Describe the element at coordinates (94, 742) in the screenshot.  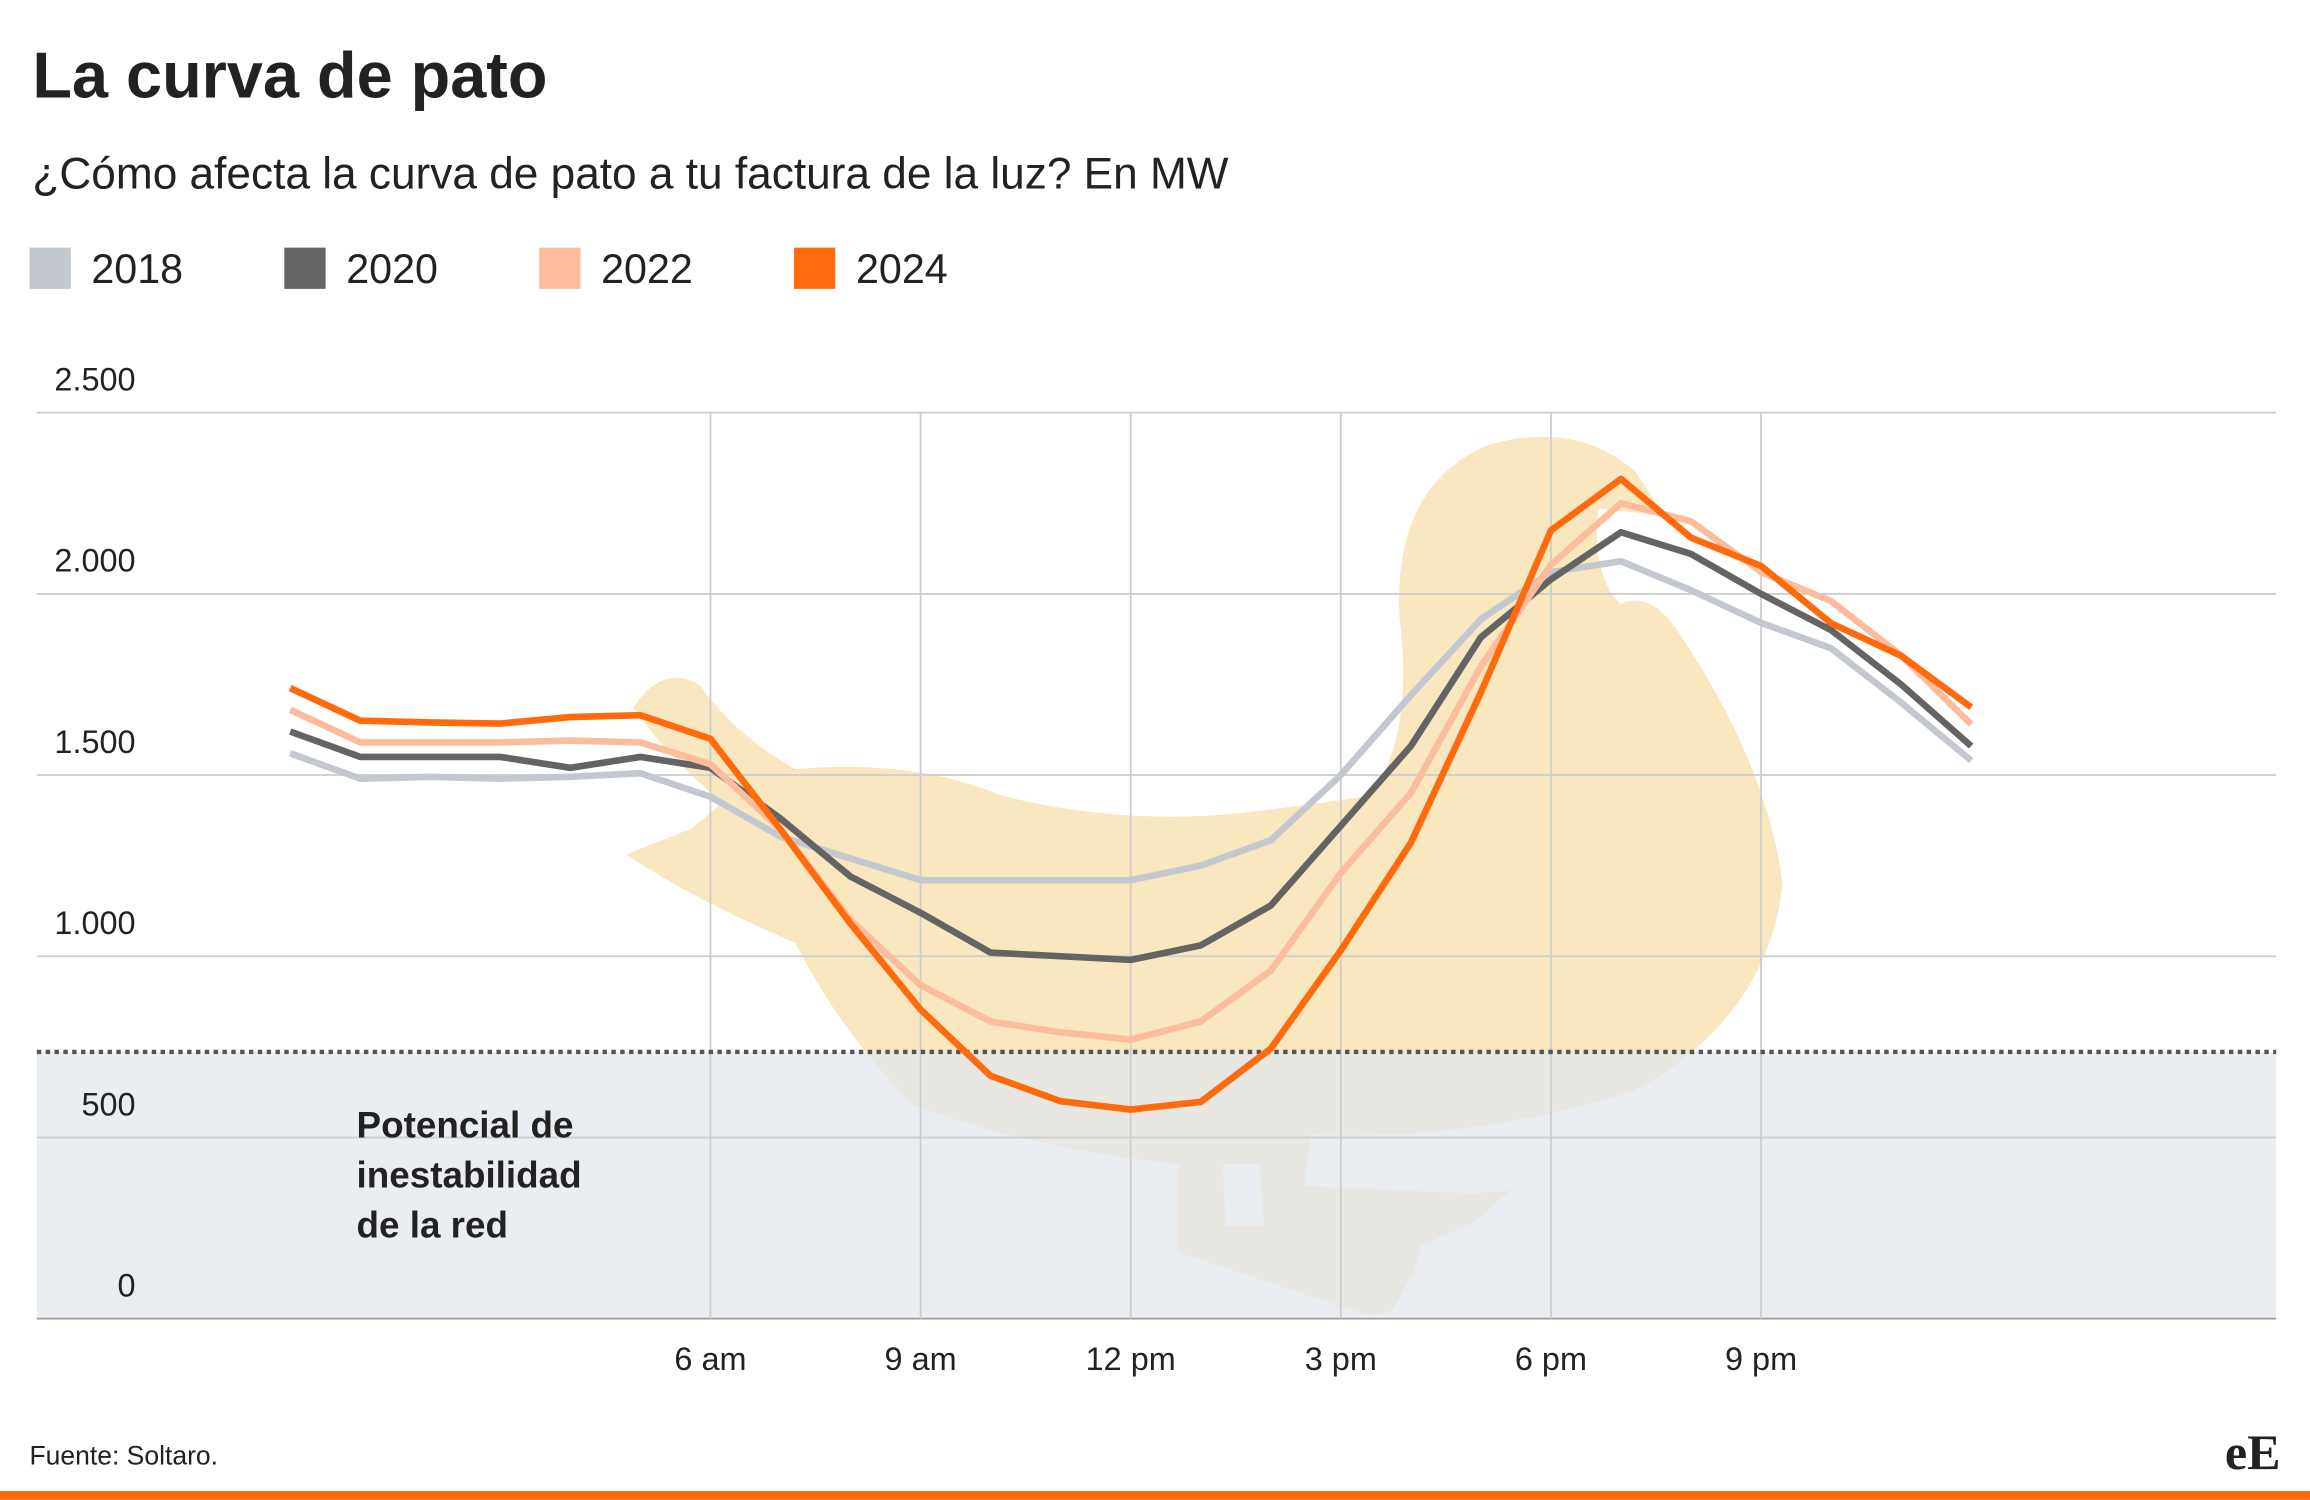
I see `y-tick-label: 1.500` at that location.